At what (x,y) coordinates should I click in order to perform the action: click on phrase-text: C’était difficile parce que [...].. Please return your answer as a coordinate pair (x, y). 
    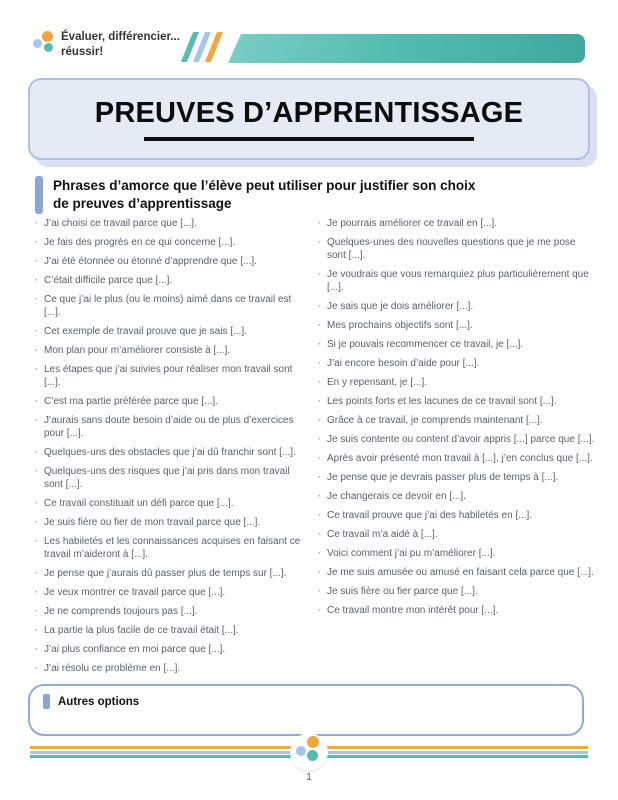
    Looking at the image, I should click on (108, 280).